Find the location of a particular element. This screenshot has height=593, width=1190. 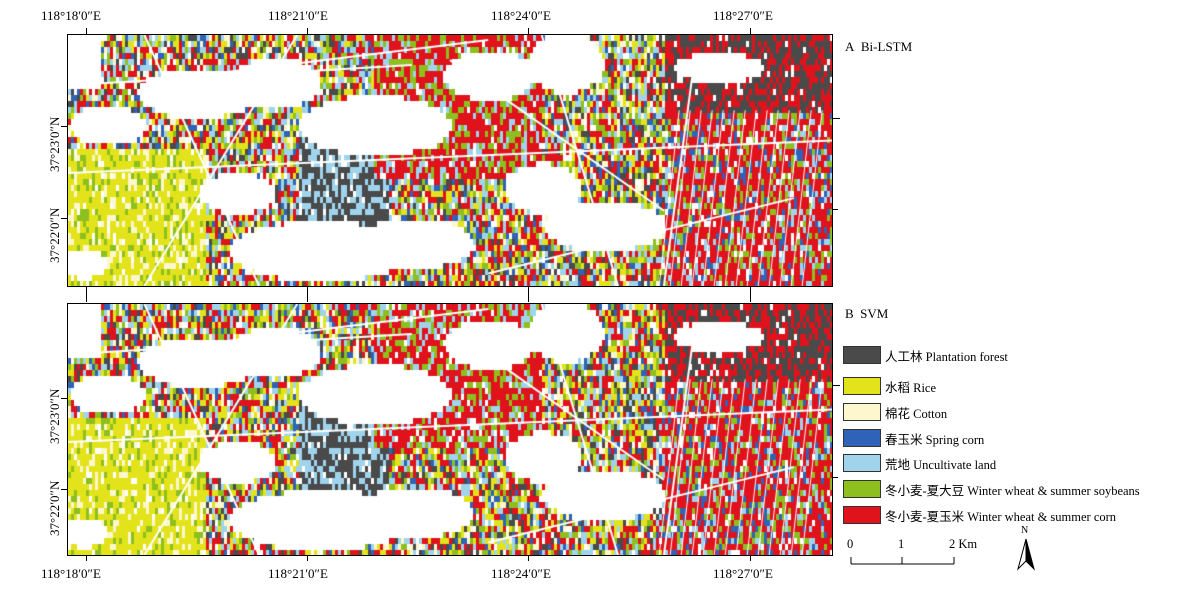

lon-label-top-3: 118°24′0″E is located at coordinates (521, 15).